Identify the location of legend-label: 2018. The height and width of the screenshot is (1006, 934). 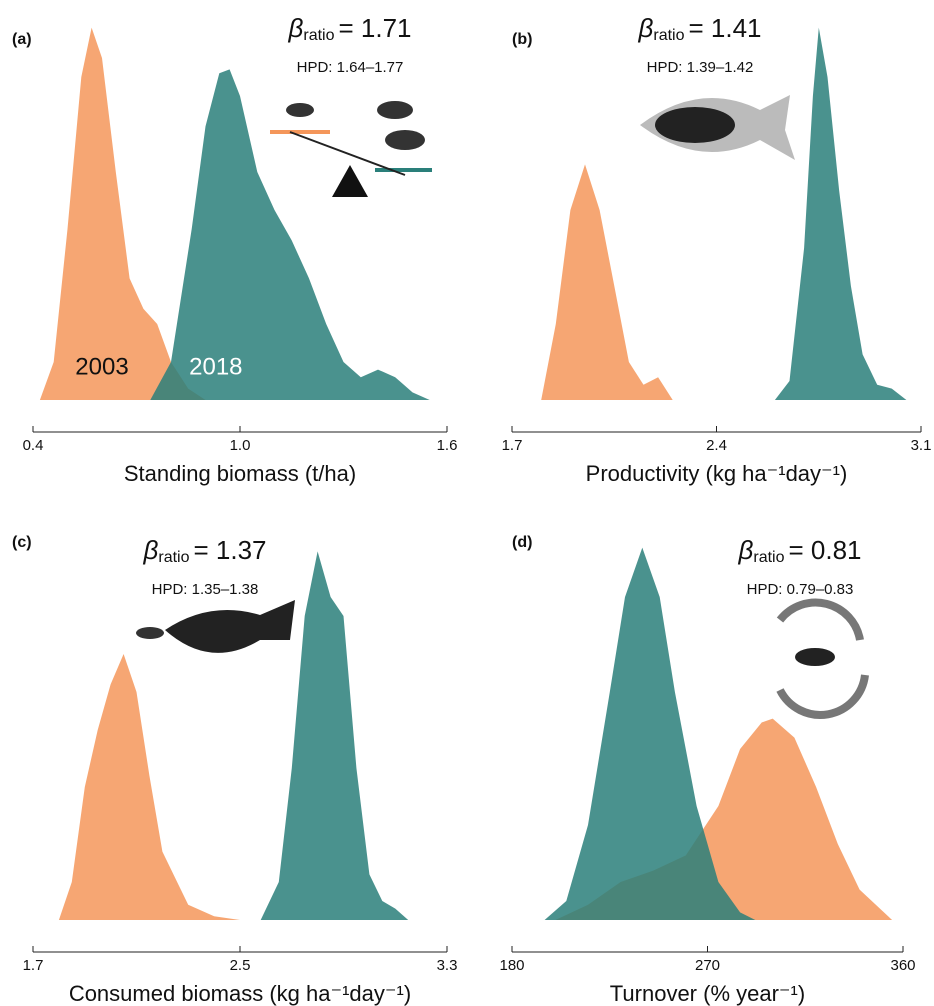
(215, 366).